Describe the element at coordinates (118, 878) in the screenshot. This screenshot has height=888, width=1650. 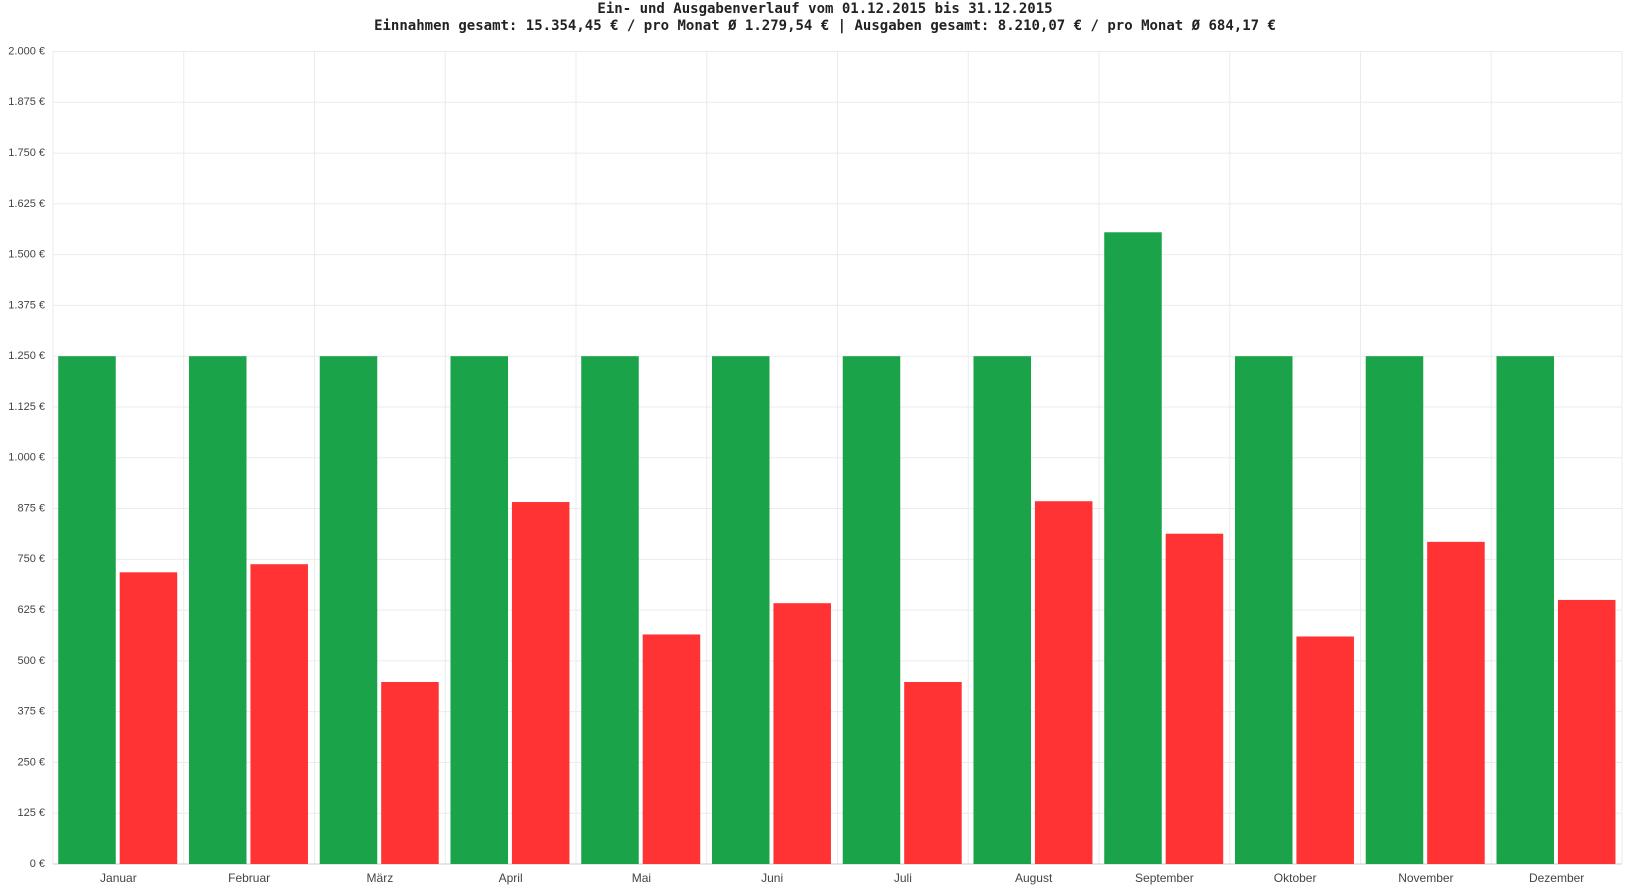
I see `x-tick-label: Januar` at that location.